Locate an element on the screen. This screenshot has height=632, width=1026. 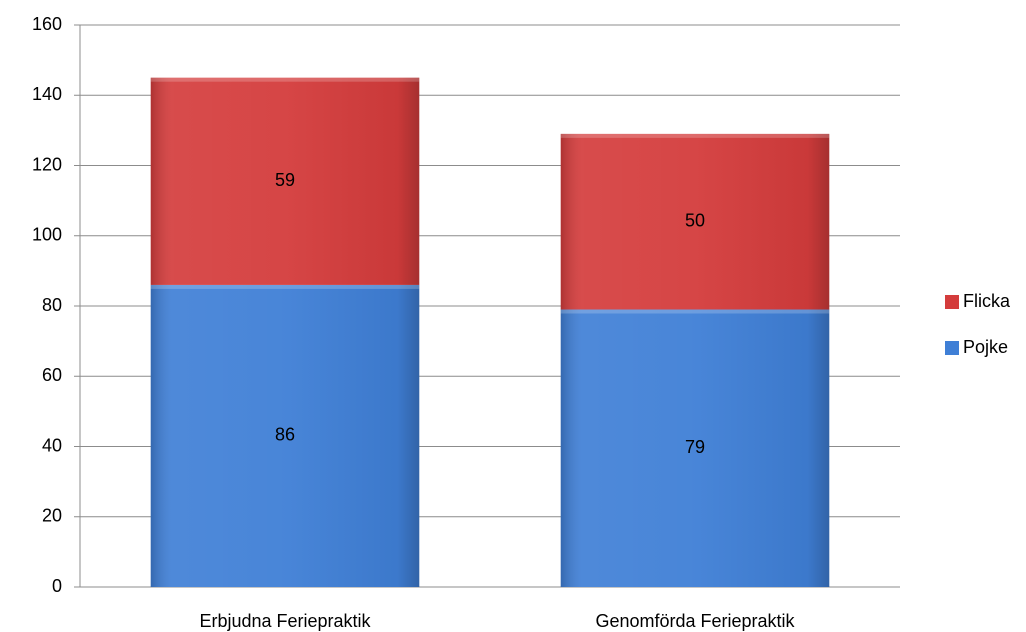
data-label: 86 is located at coordinates (285, 435).